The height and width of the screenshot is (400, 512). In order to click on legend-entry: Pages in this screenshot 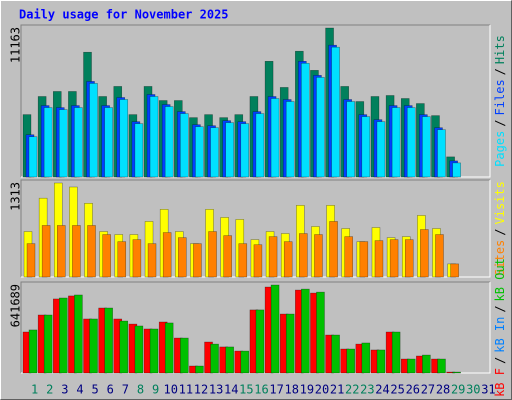, I will do `click(500, 149)`.